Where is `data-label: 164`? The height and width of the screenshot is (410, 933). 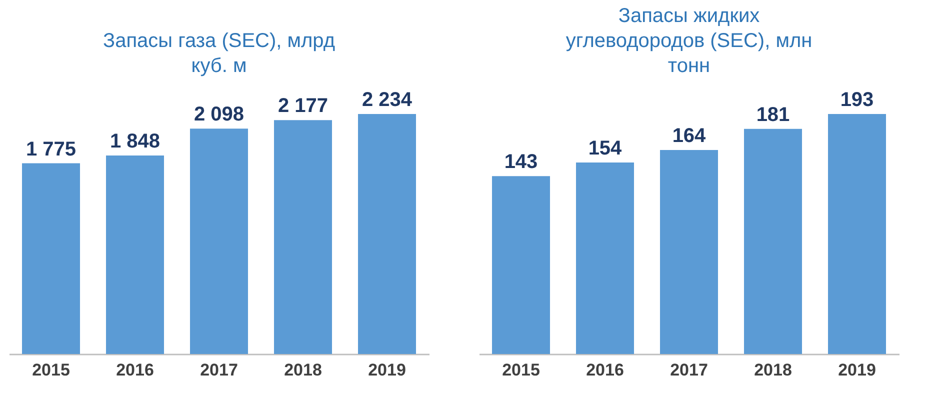
data-label: 164 is located at coordinates (689, 136).